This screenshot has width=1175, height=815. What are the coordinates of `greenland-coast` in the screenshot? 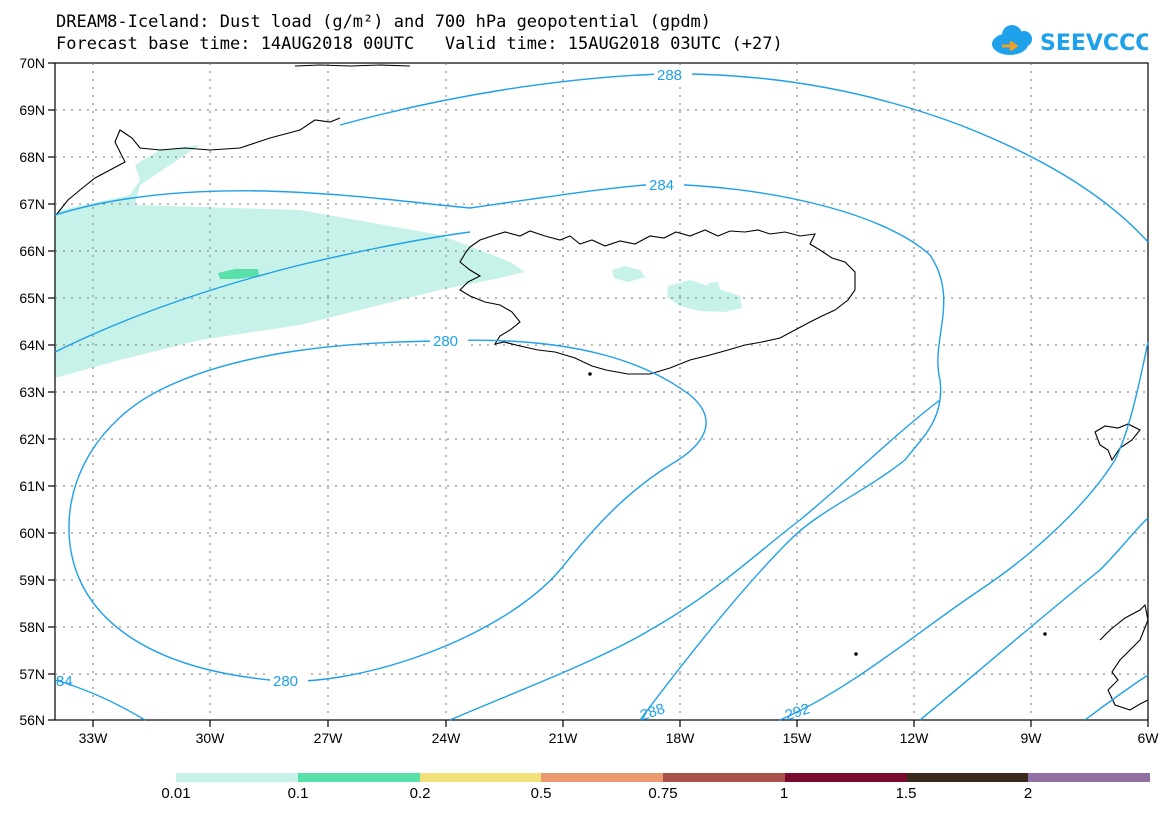 It's located at (198, 166).